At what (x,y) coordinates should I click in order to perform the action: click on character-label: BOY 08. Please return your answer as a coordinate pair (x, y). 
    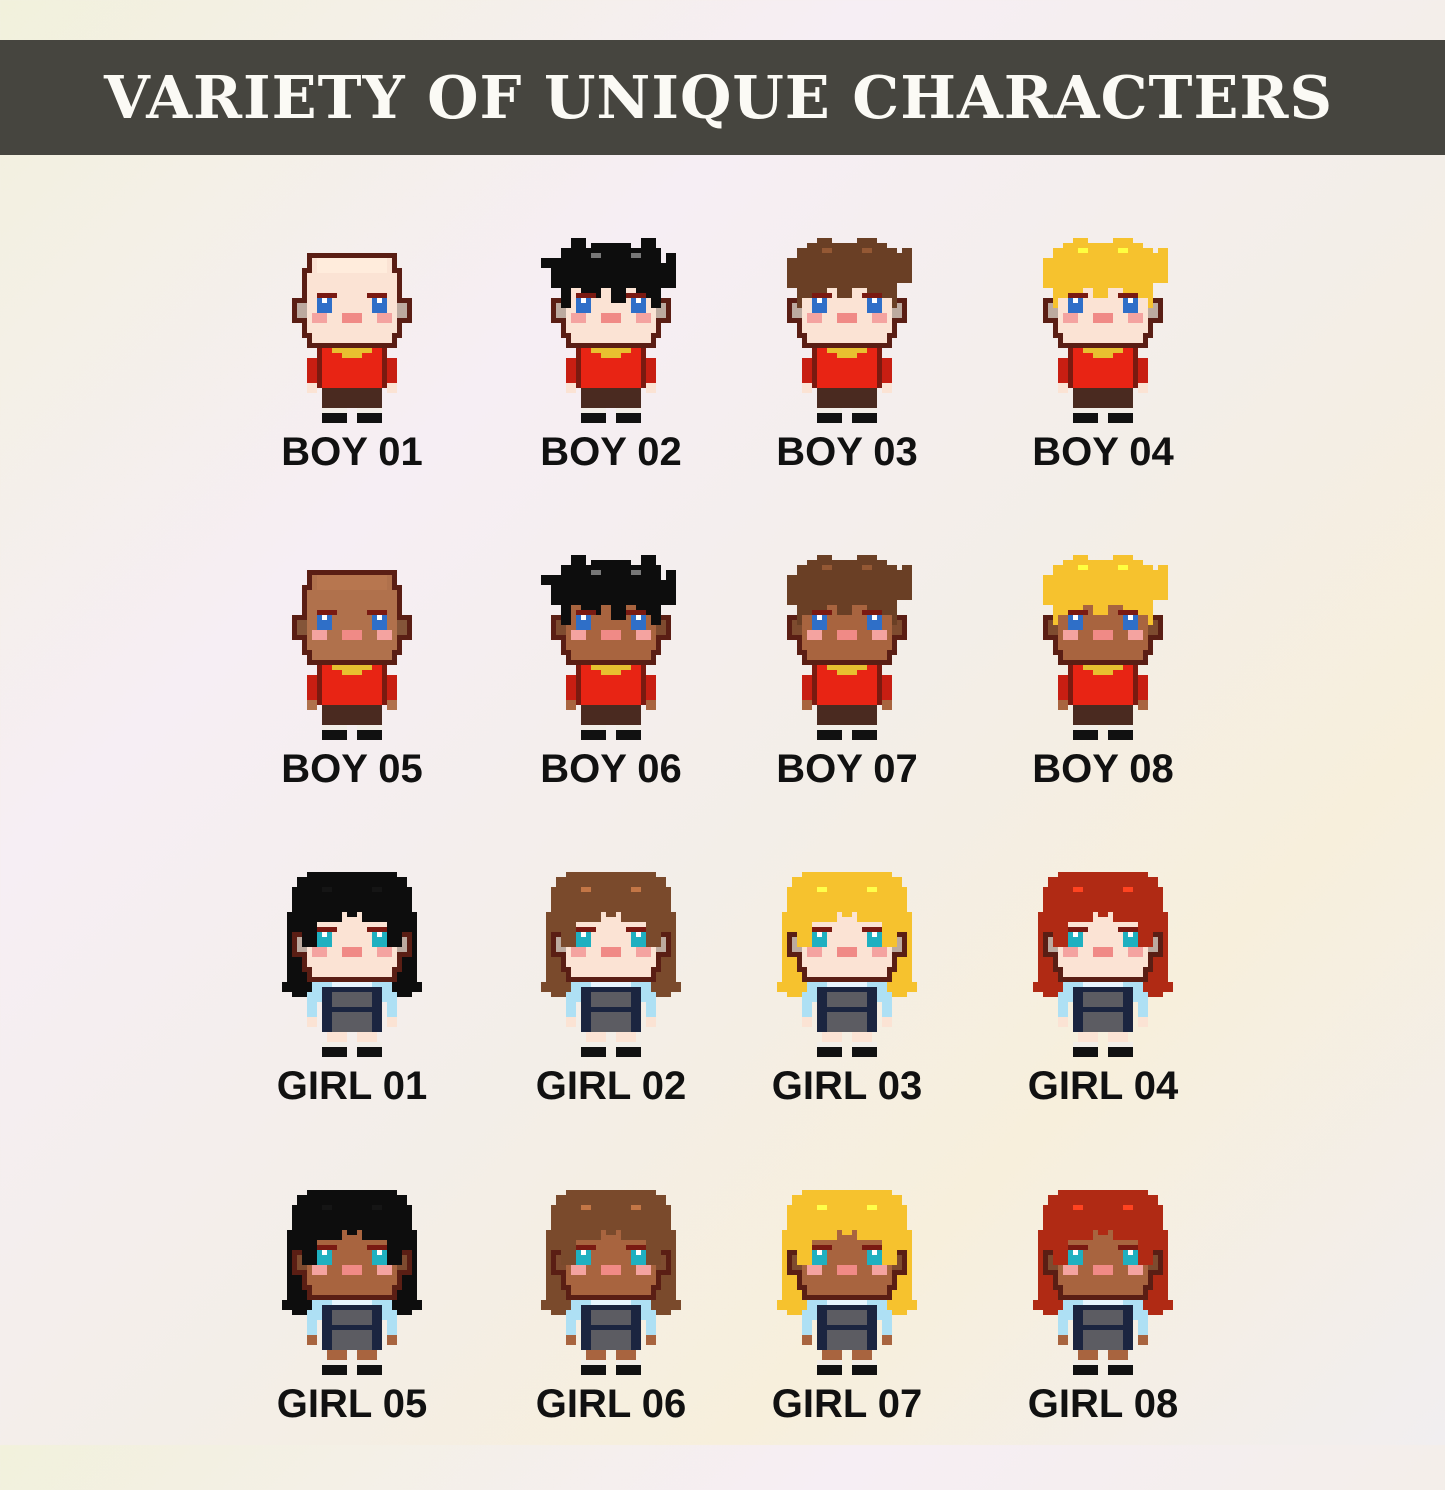
    Looking at the image, I should click on (1103, 769).